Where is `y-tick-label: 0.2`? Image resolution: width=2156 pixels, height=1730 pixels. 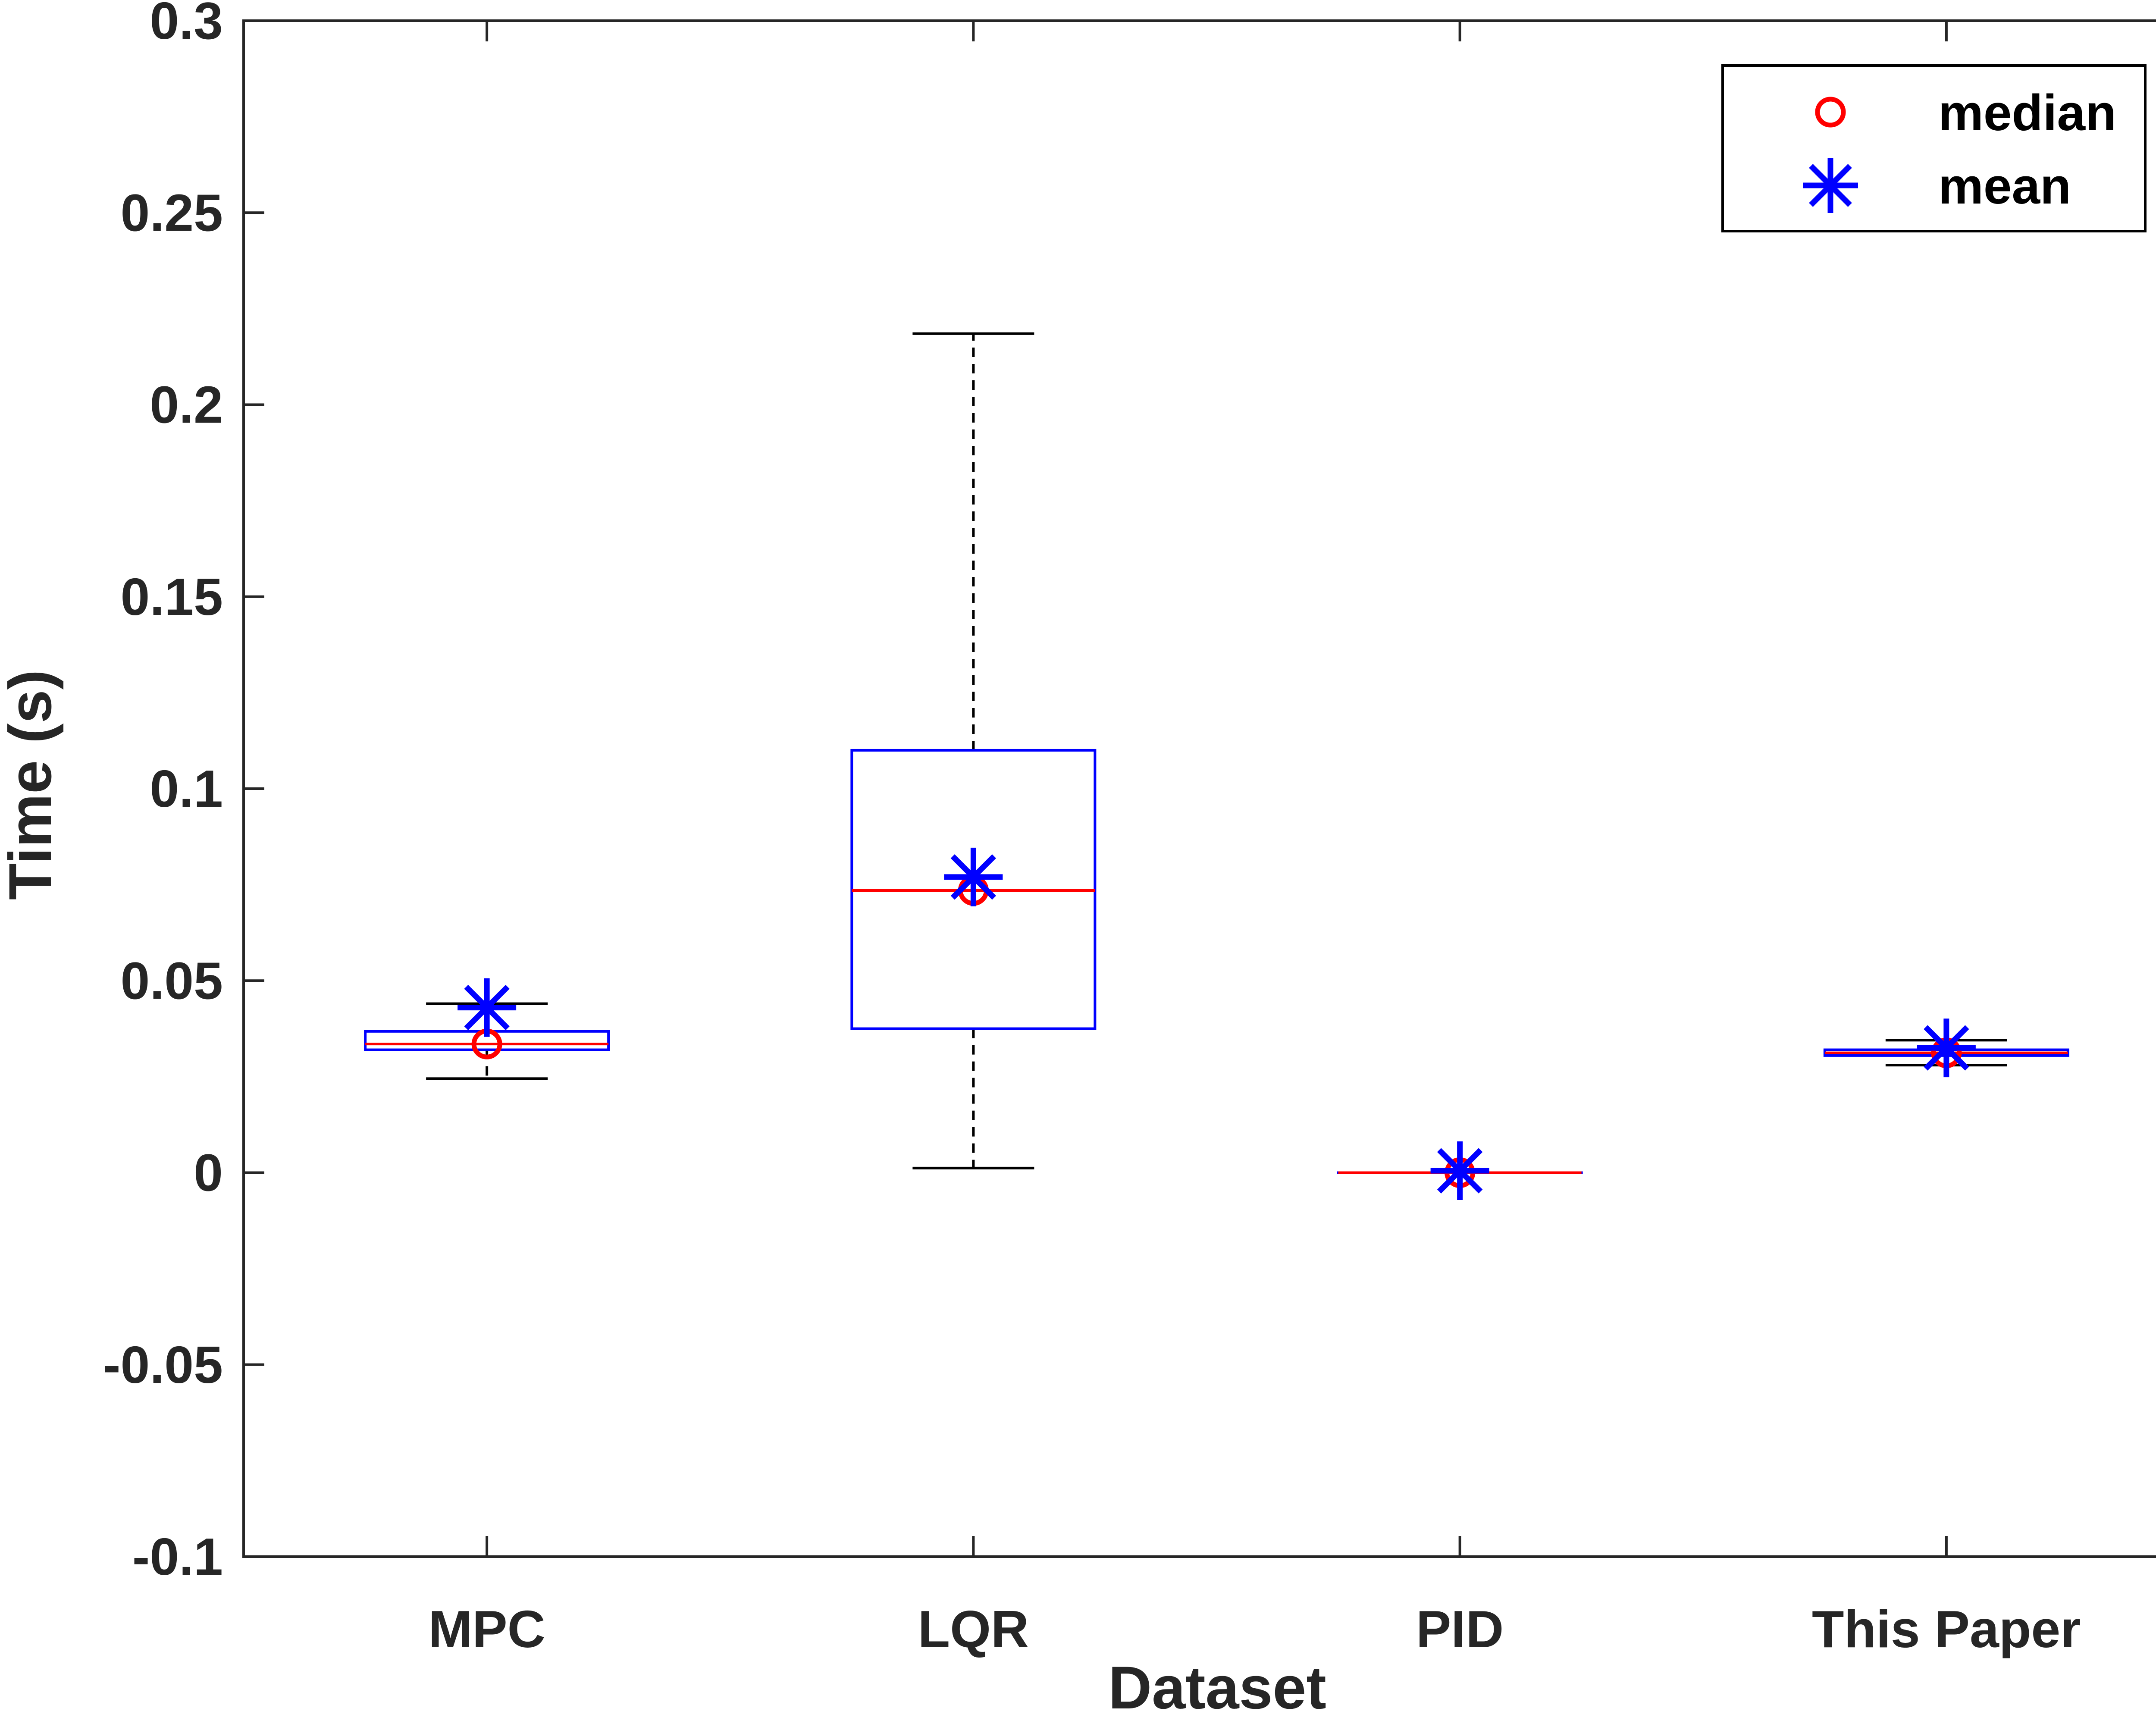 y-tick-label: 0.2 is located at coordinates (186, 405).